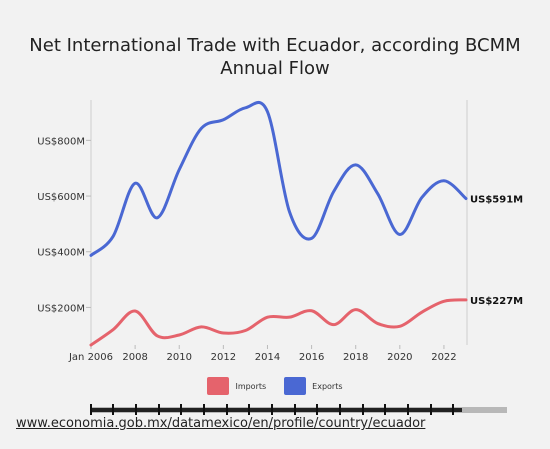 The image size is (550, 449). What do you see at coordinates (295, 386) in the screenshot?
I see `legend-swatch-exports` at bounding box center [295, 386].